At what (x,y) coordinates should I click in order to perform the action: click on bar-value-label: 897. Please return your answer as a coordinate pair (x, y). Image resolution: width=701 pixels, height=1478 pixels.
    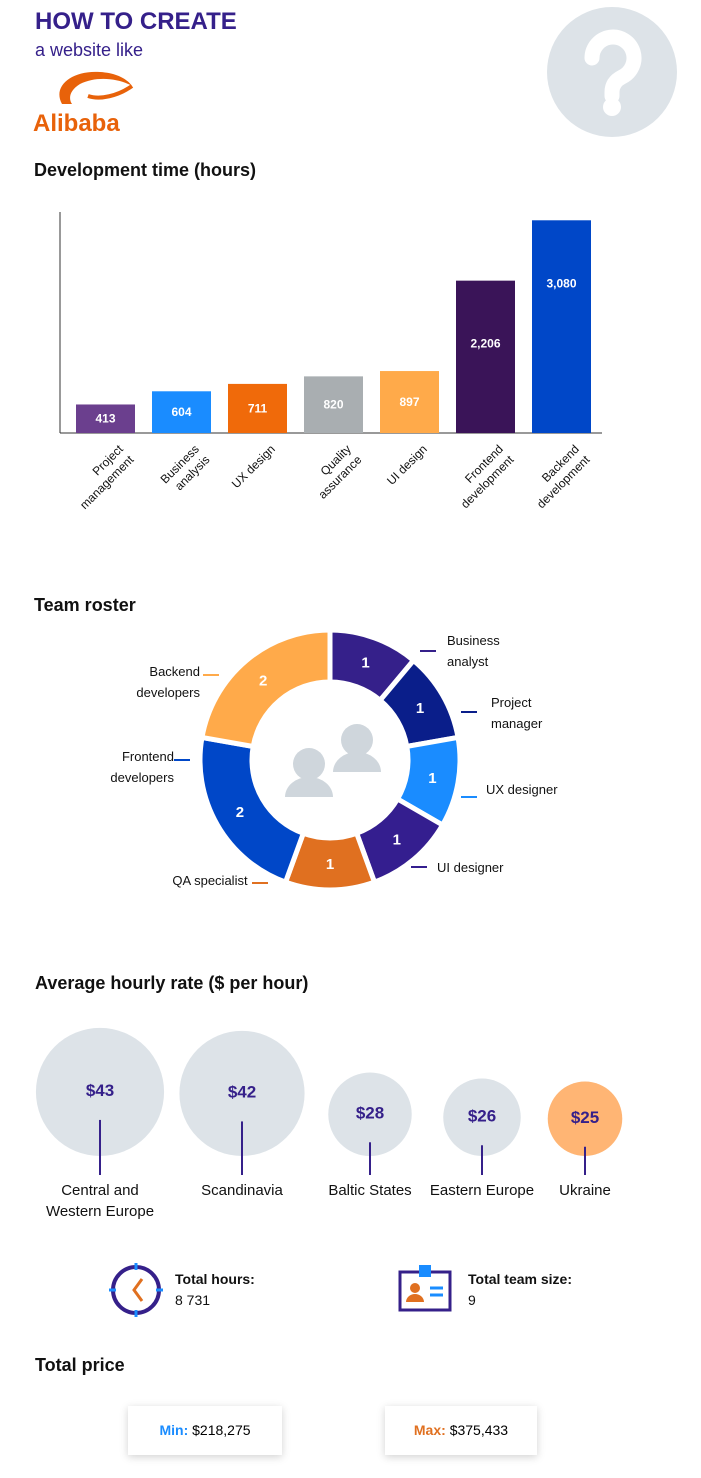
    Looking at the image, I should click on (409, 402).